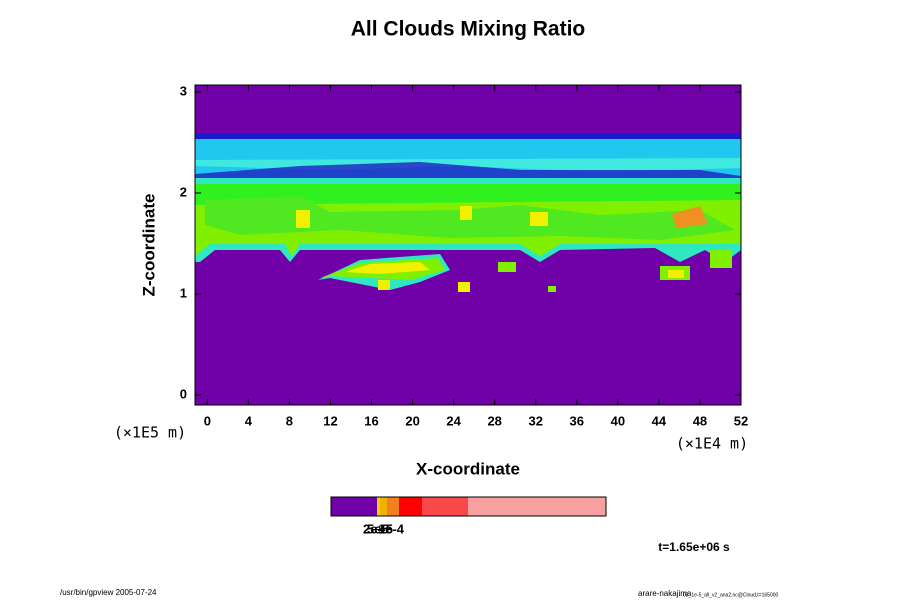 This screenshot has width=900, height=605. I want to click on y-axis-label: Z-coordinate, so click(148, 245).